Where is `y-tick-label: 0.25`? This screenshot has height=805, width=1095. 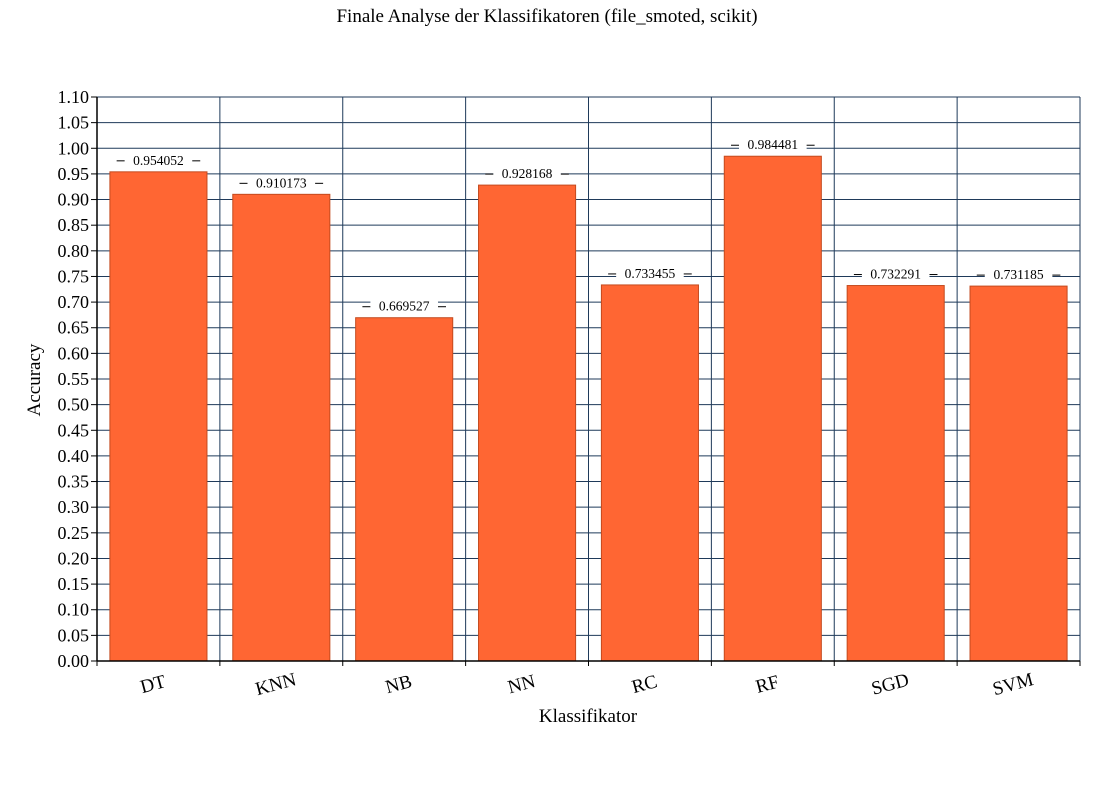 y-tick-label: 0.25 is located at coordinates (74, 533).